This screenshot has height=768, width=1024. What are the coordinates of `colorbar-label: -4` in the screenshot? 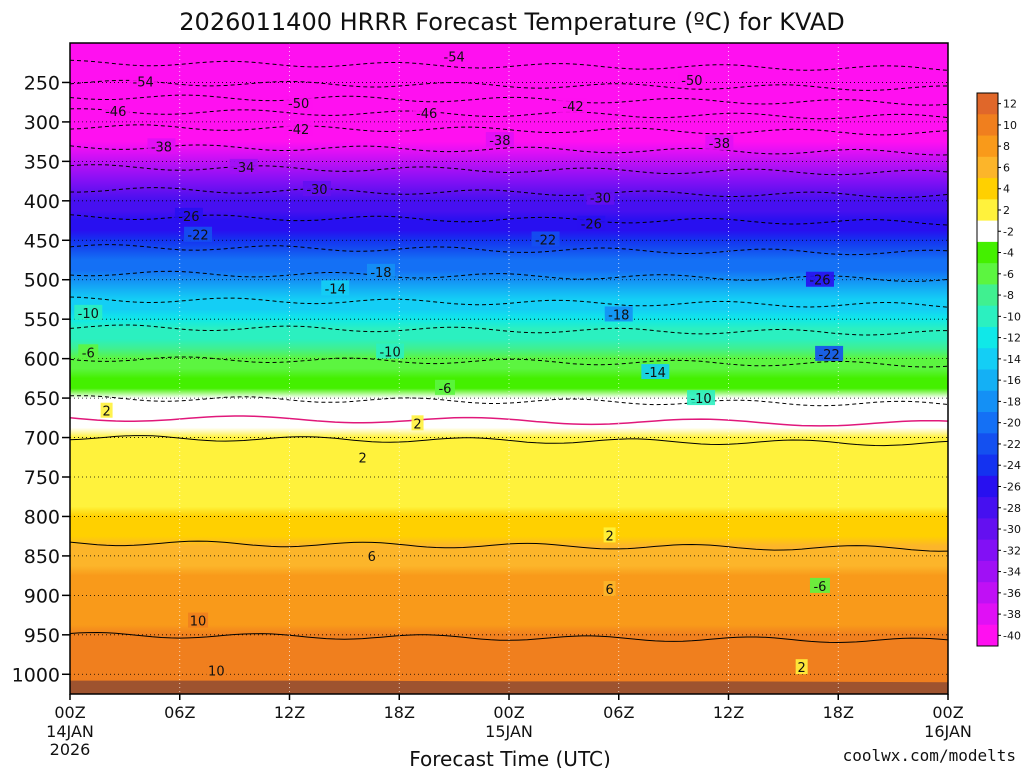 It's located at (1008, 253).